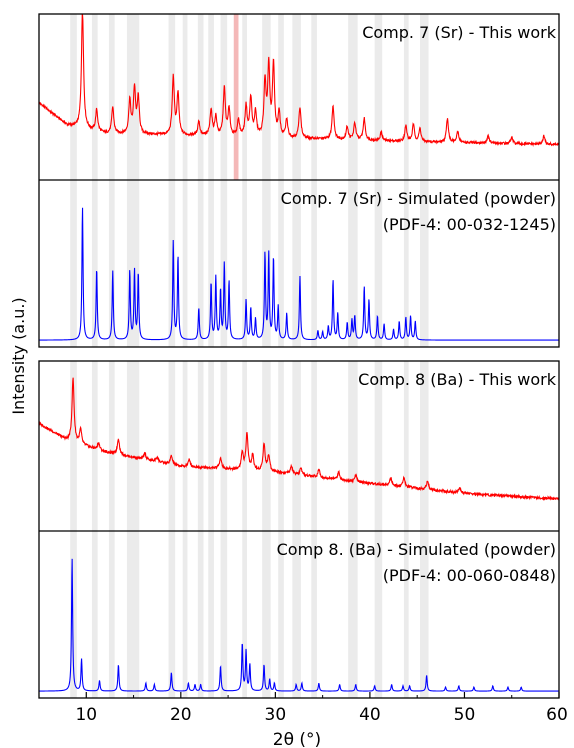  I want to click on x-tick-label: 30, so click(276, 715).